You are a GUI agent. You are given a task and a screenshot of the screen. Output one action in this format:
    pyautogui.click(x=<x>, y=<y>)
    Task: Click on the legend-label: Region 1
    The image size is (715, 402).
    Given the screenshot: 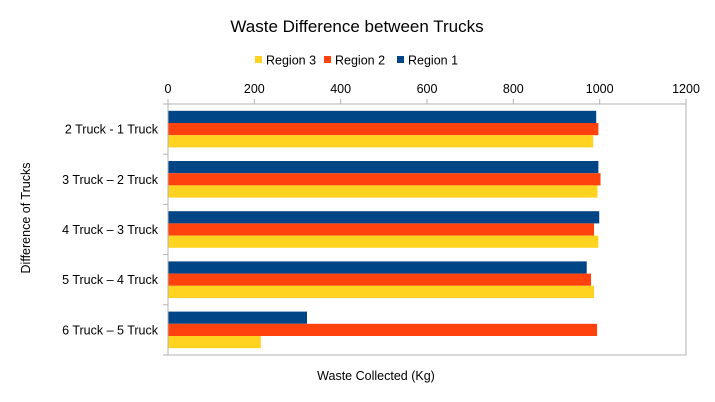 What is the action you would take?
    pyautogui.click(x=433, y=61)
    